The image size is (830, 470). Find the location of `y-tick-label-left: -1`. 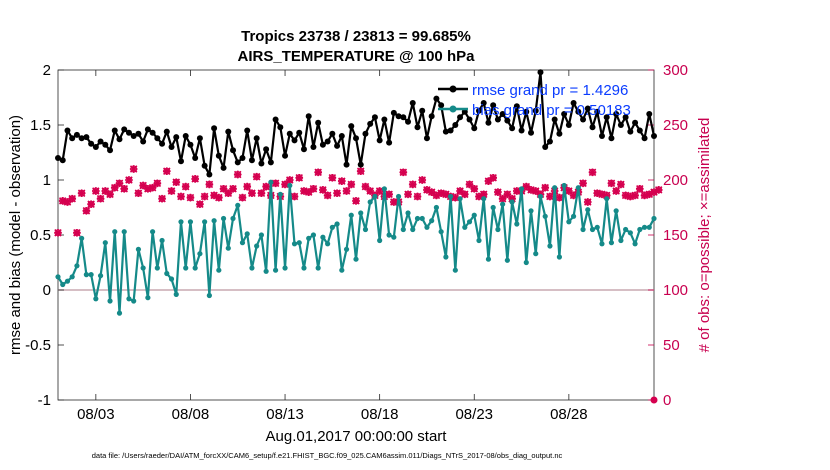

y-tick-label-left: -1 is located at coordinates (44, 400).